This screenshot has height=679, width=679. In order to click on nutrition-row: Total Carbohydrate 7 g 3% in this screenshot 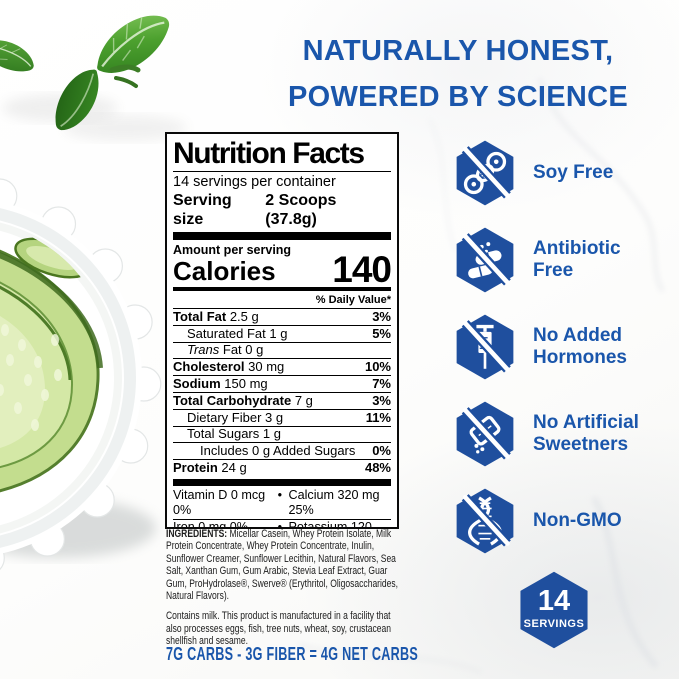, I will do `click(282, 399)`.